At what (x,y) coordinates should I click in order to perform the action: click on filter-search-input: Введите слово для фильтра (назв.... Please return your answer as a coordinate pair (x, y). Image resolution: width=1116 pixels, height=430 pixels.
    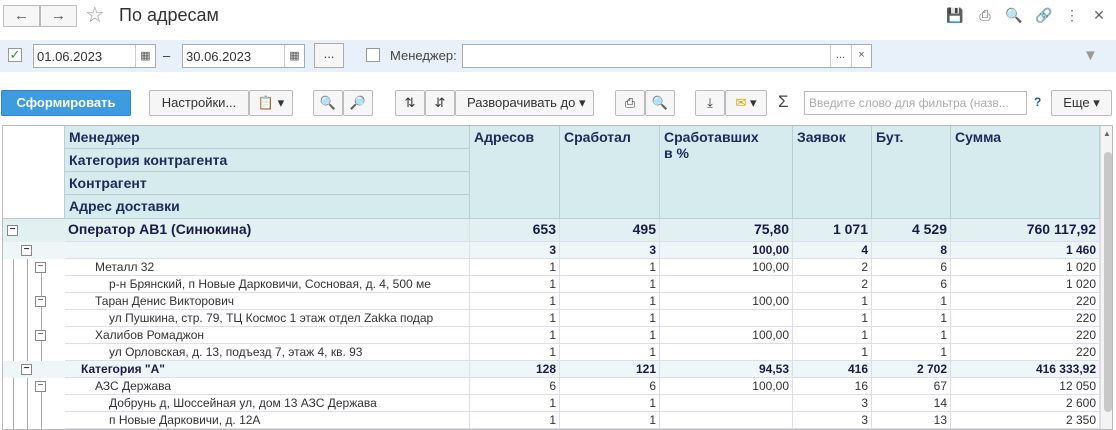
    Looking at the image, I should click on (915, 103).